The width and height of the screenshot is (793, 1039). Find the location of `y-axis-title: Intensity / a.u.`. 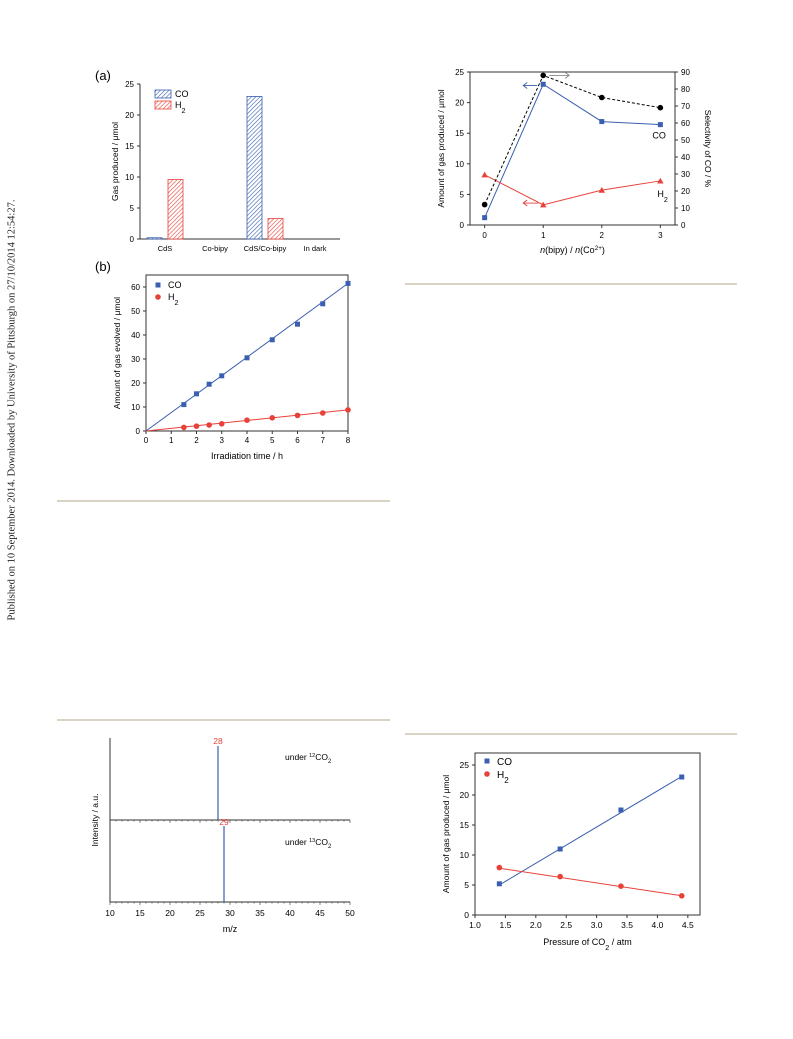

y-axis-title: Intensity / a.u. is located at coordinates (95, 820).